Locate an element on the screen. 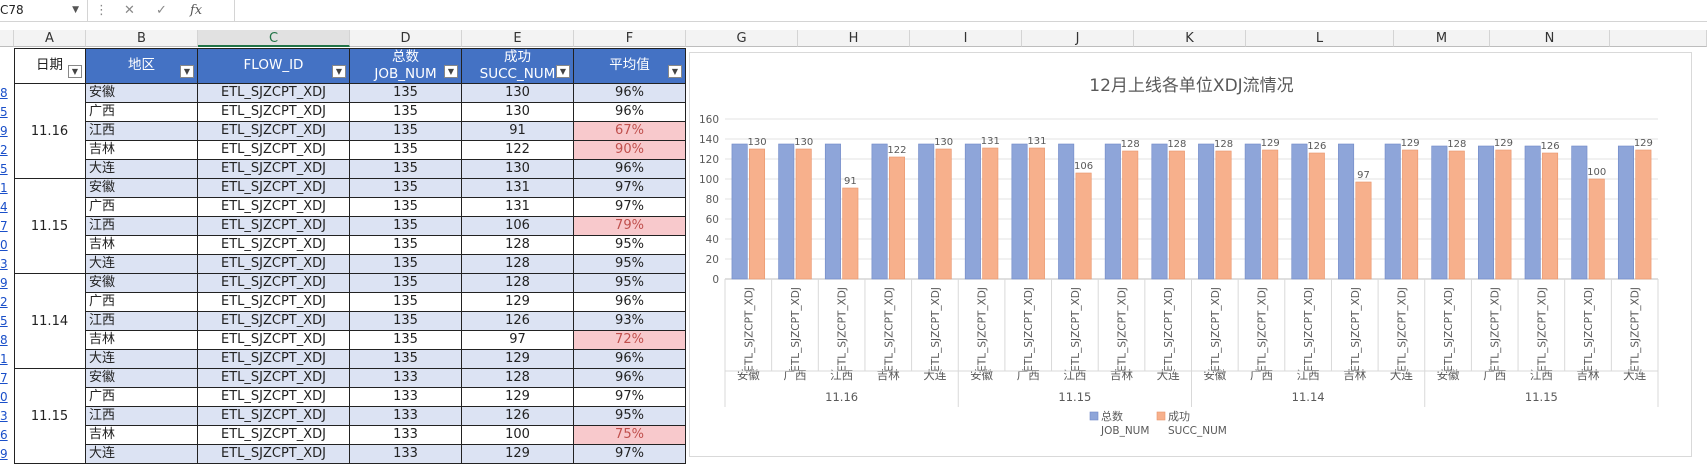 This screenshot has width=1707, height=476. row-number: 0 is located at coordinates (4, 397).